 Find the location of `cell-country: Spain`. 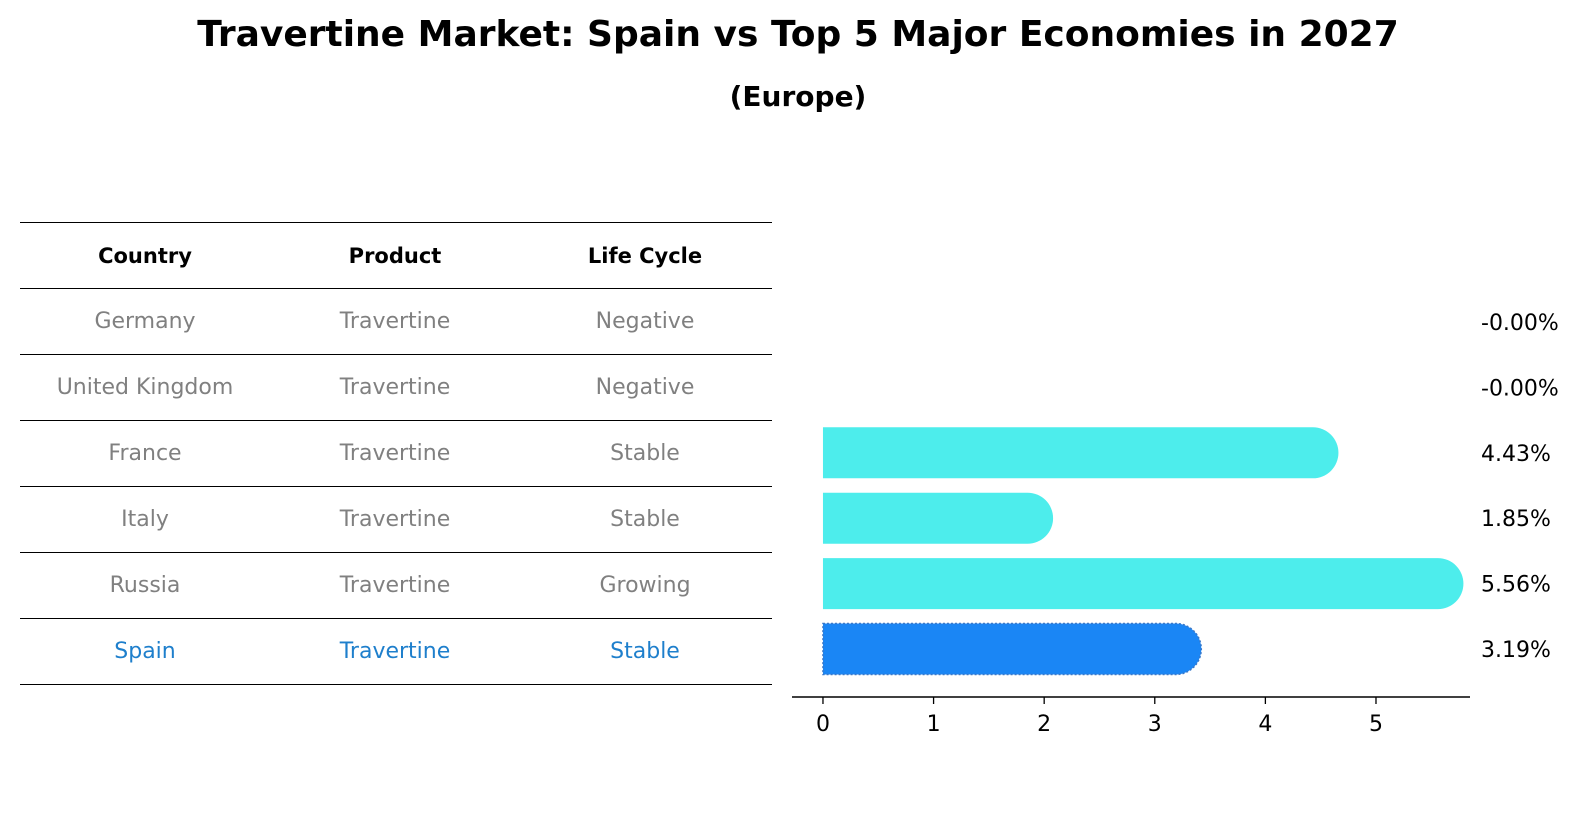

cell-country: Spain is located at coordinates (145, 651).